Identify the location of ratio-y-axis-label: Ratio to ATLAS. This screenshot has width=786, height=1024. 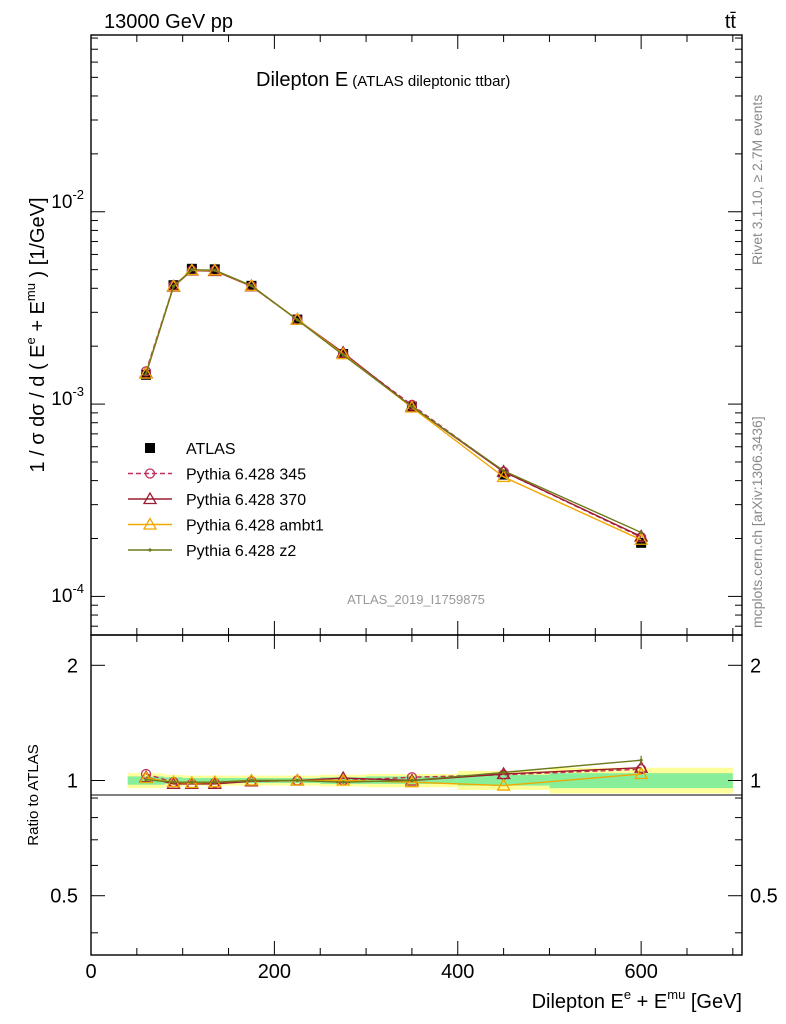
(33, 794).